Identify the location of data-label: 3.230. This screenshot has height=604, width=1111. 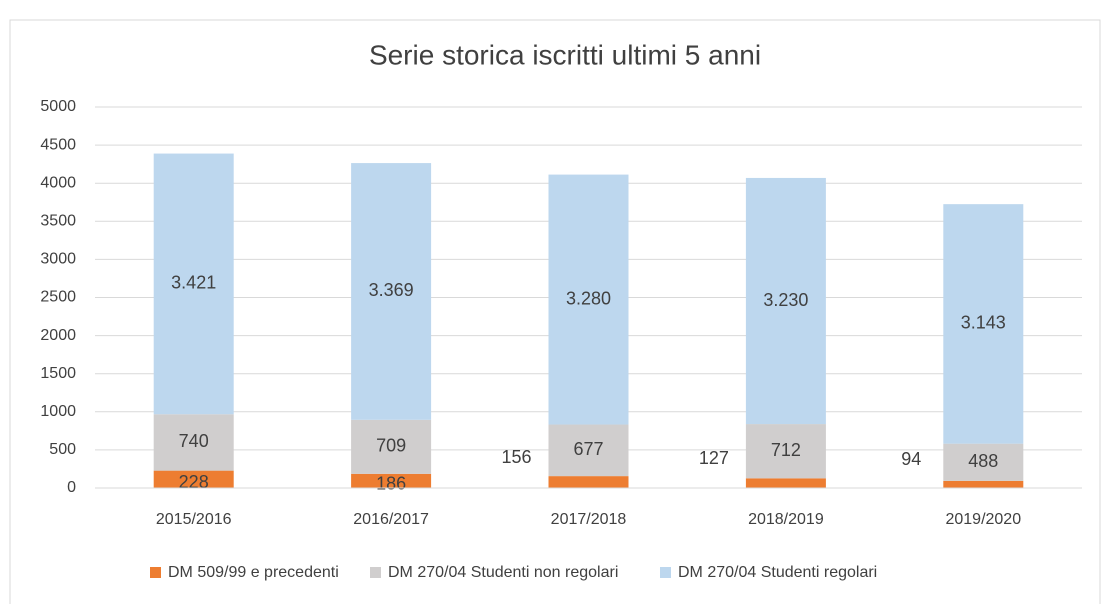
(785, 300).